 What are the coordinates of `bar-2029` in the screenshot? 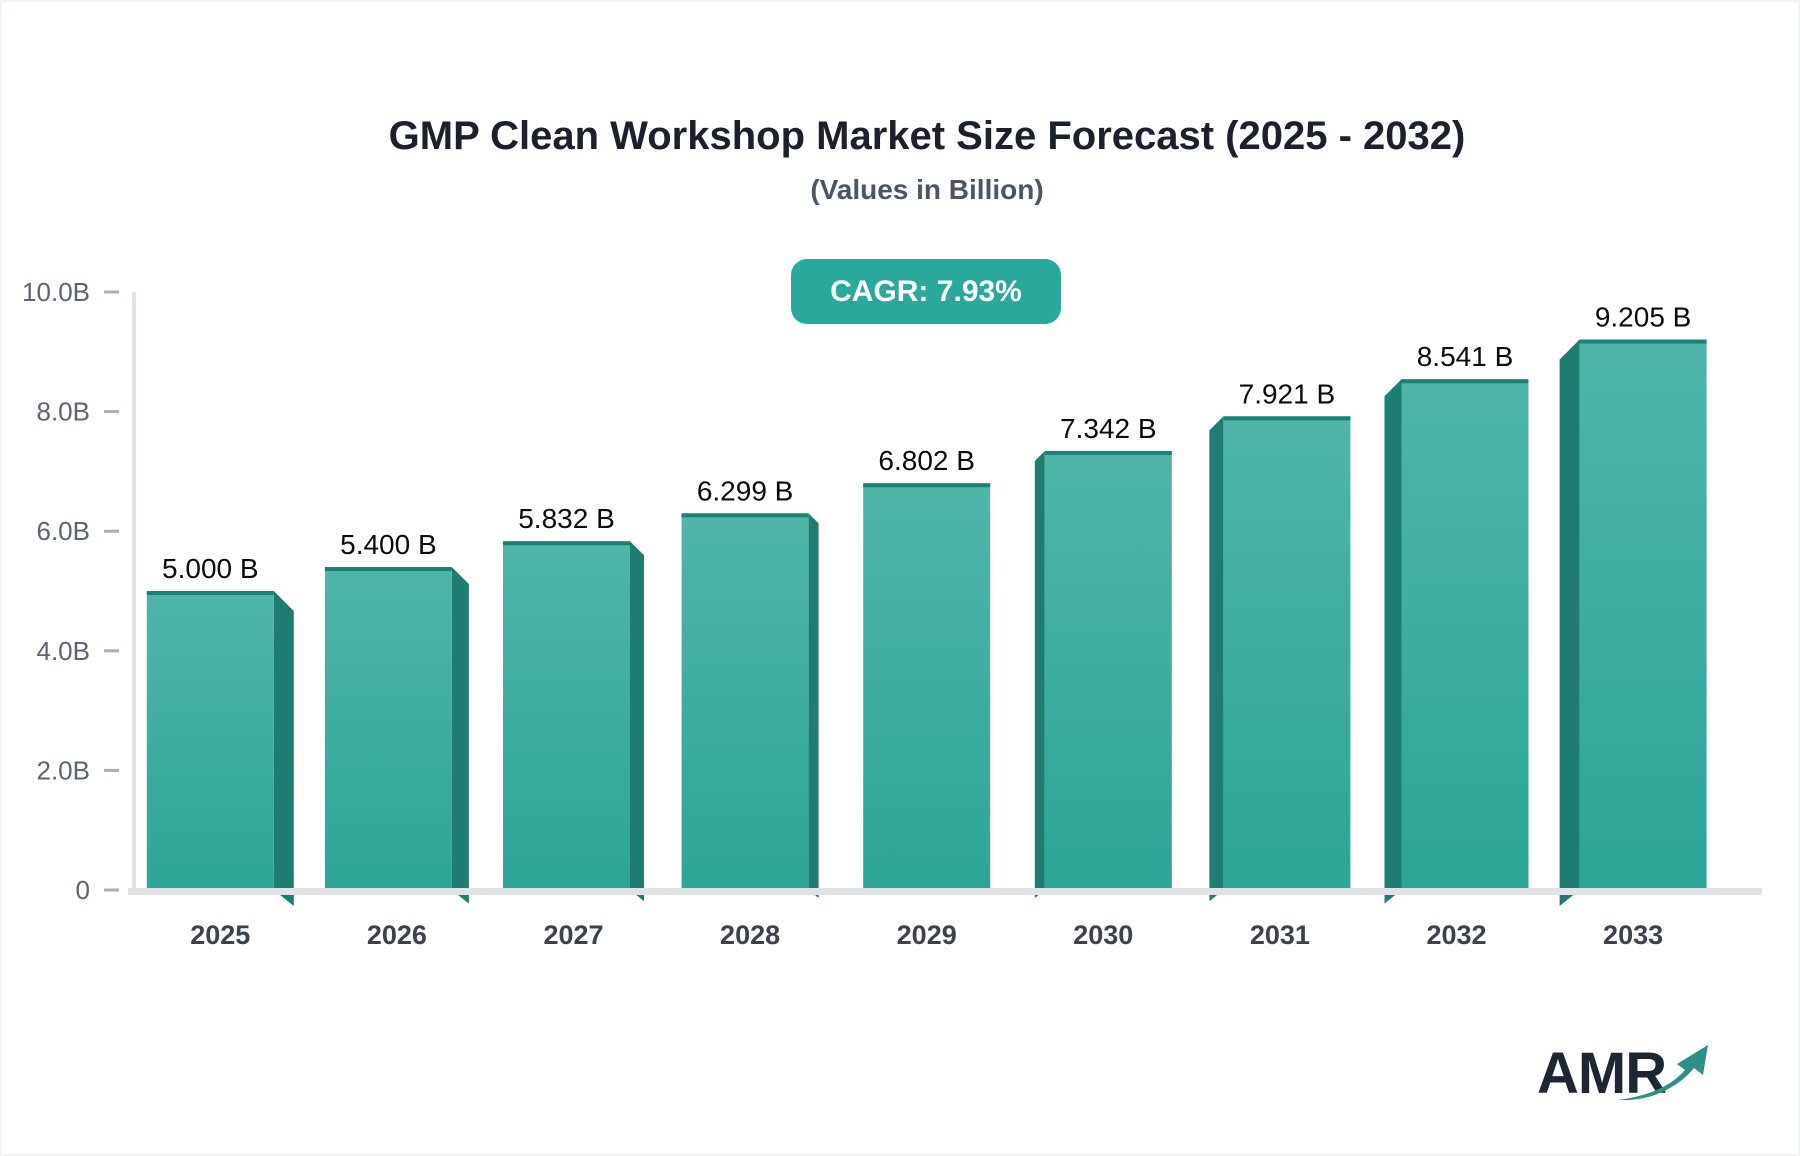 It's located at (927, 687).